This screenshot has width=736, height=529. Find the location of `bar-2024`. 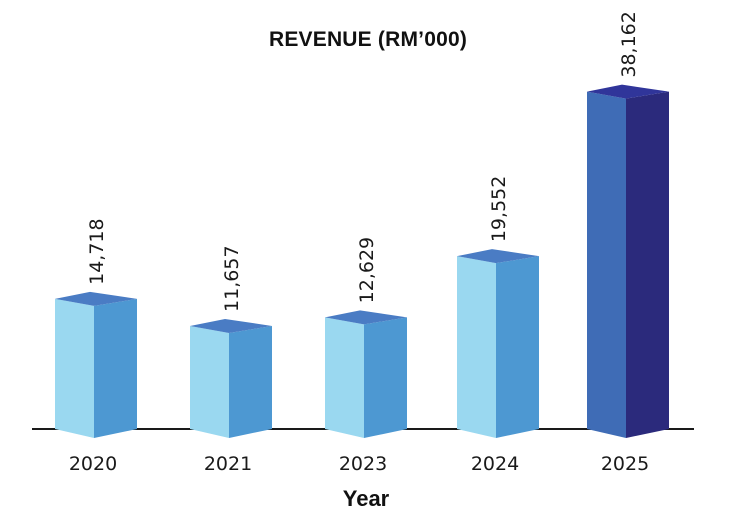

bar-2024 is located at coordinates (498, 343).